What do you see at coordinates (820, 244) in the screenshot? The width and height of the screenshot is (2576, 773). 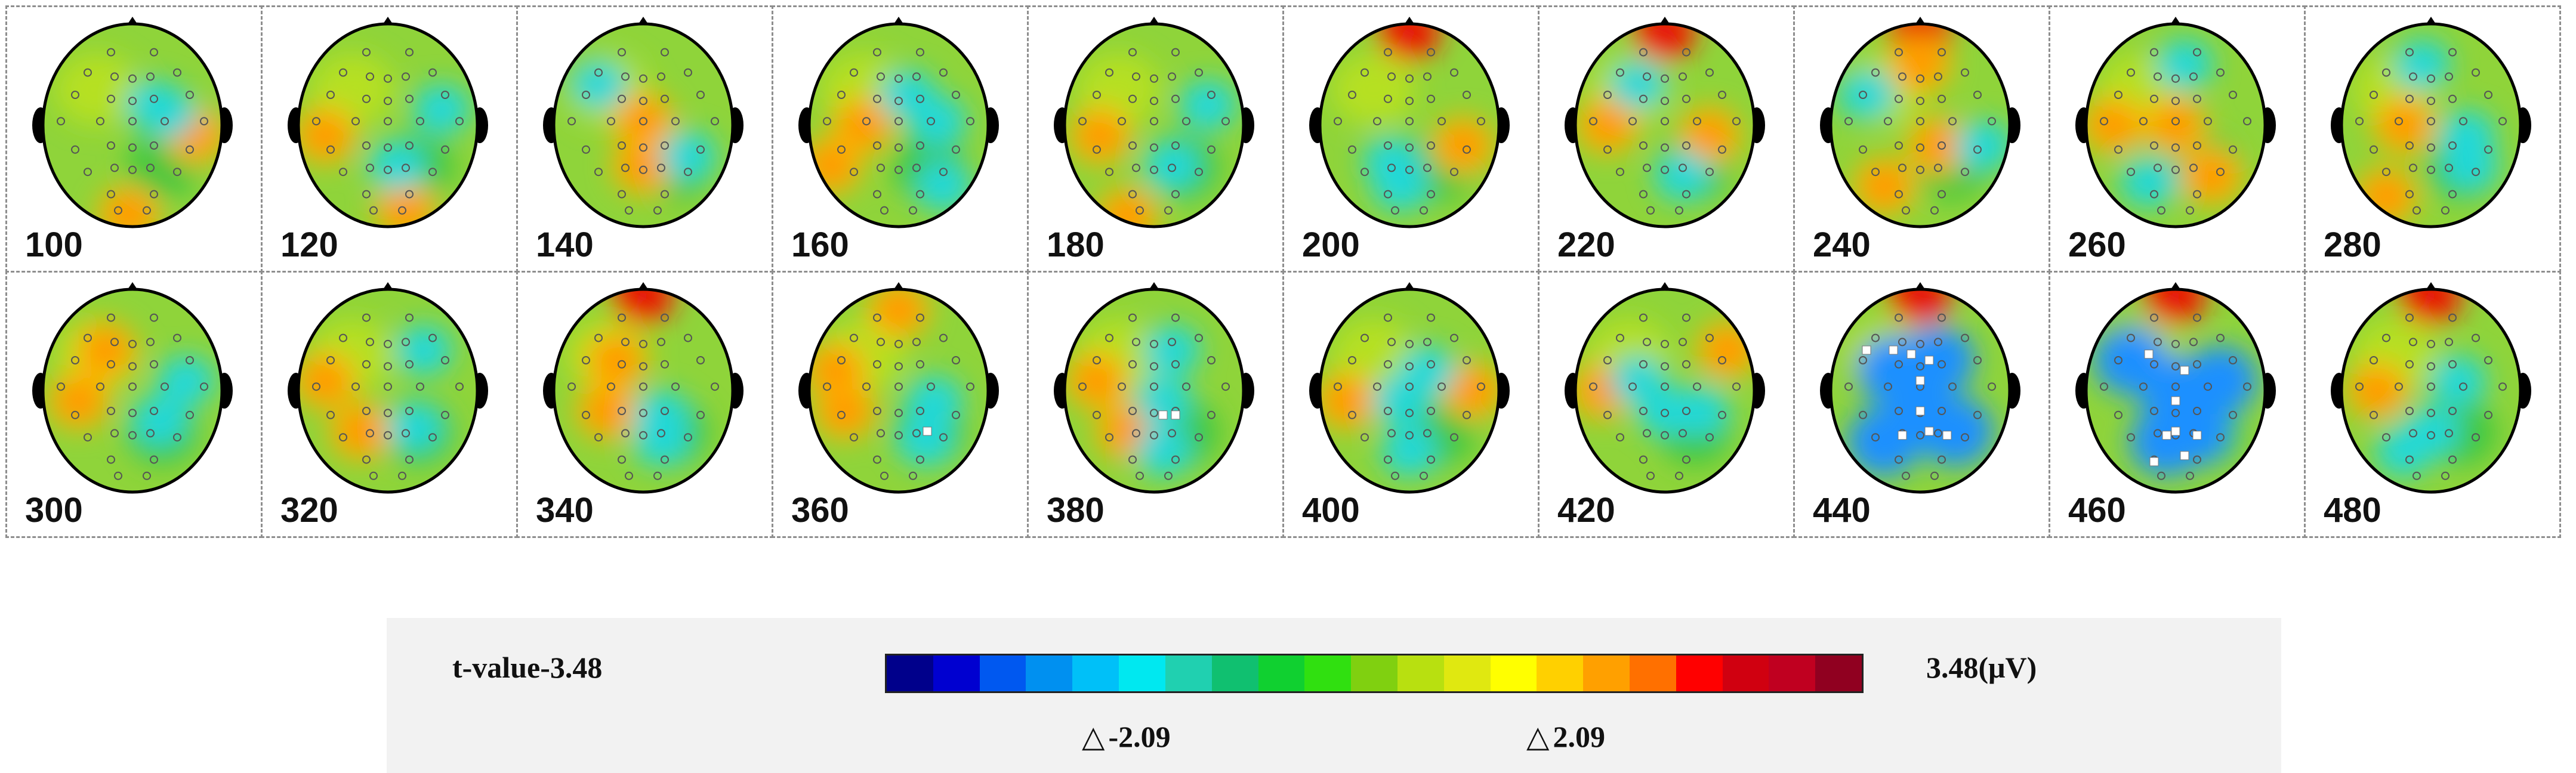 I see `time-label: 160` at bounding box center [820, 244].